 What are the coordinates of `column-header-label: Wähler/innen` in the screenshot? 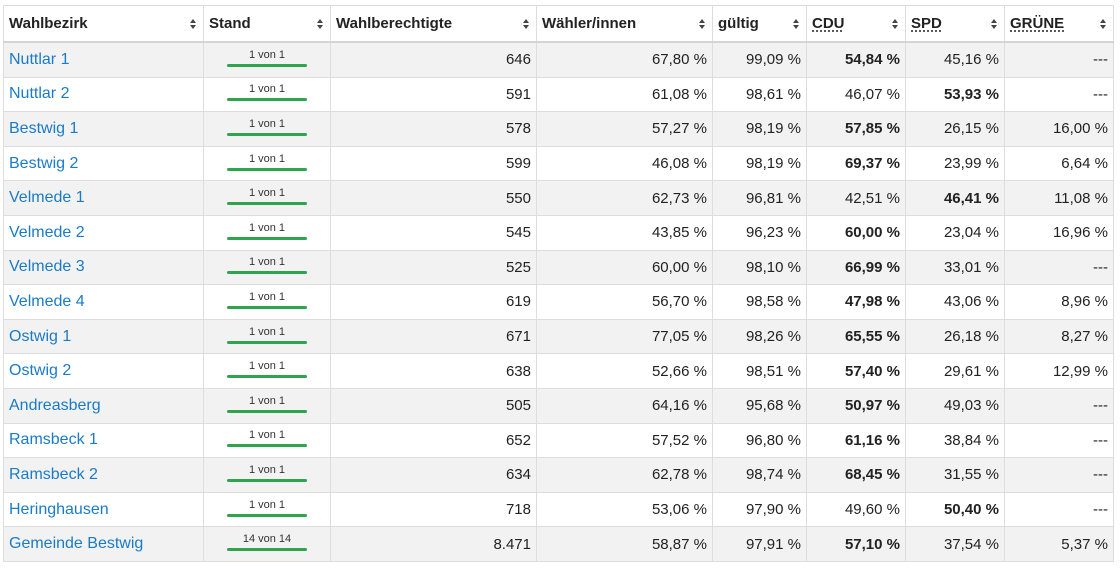 It's located at (589, 23).